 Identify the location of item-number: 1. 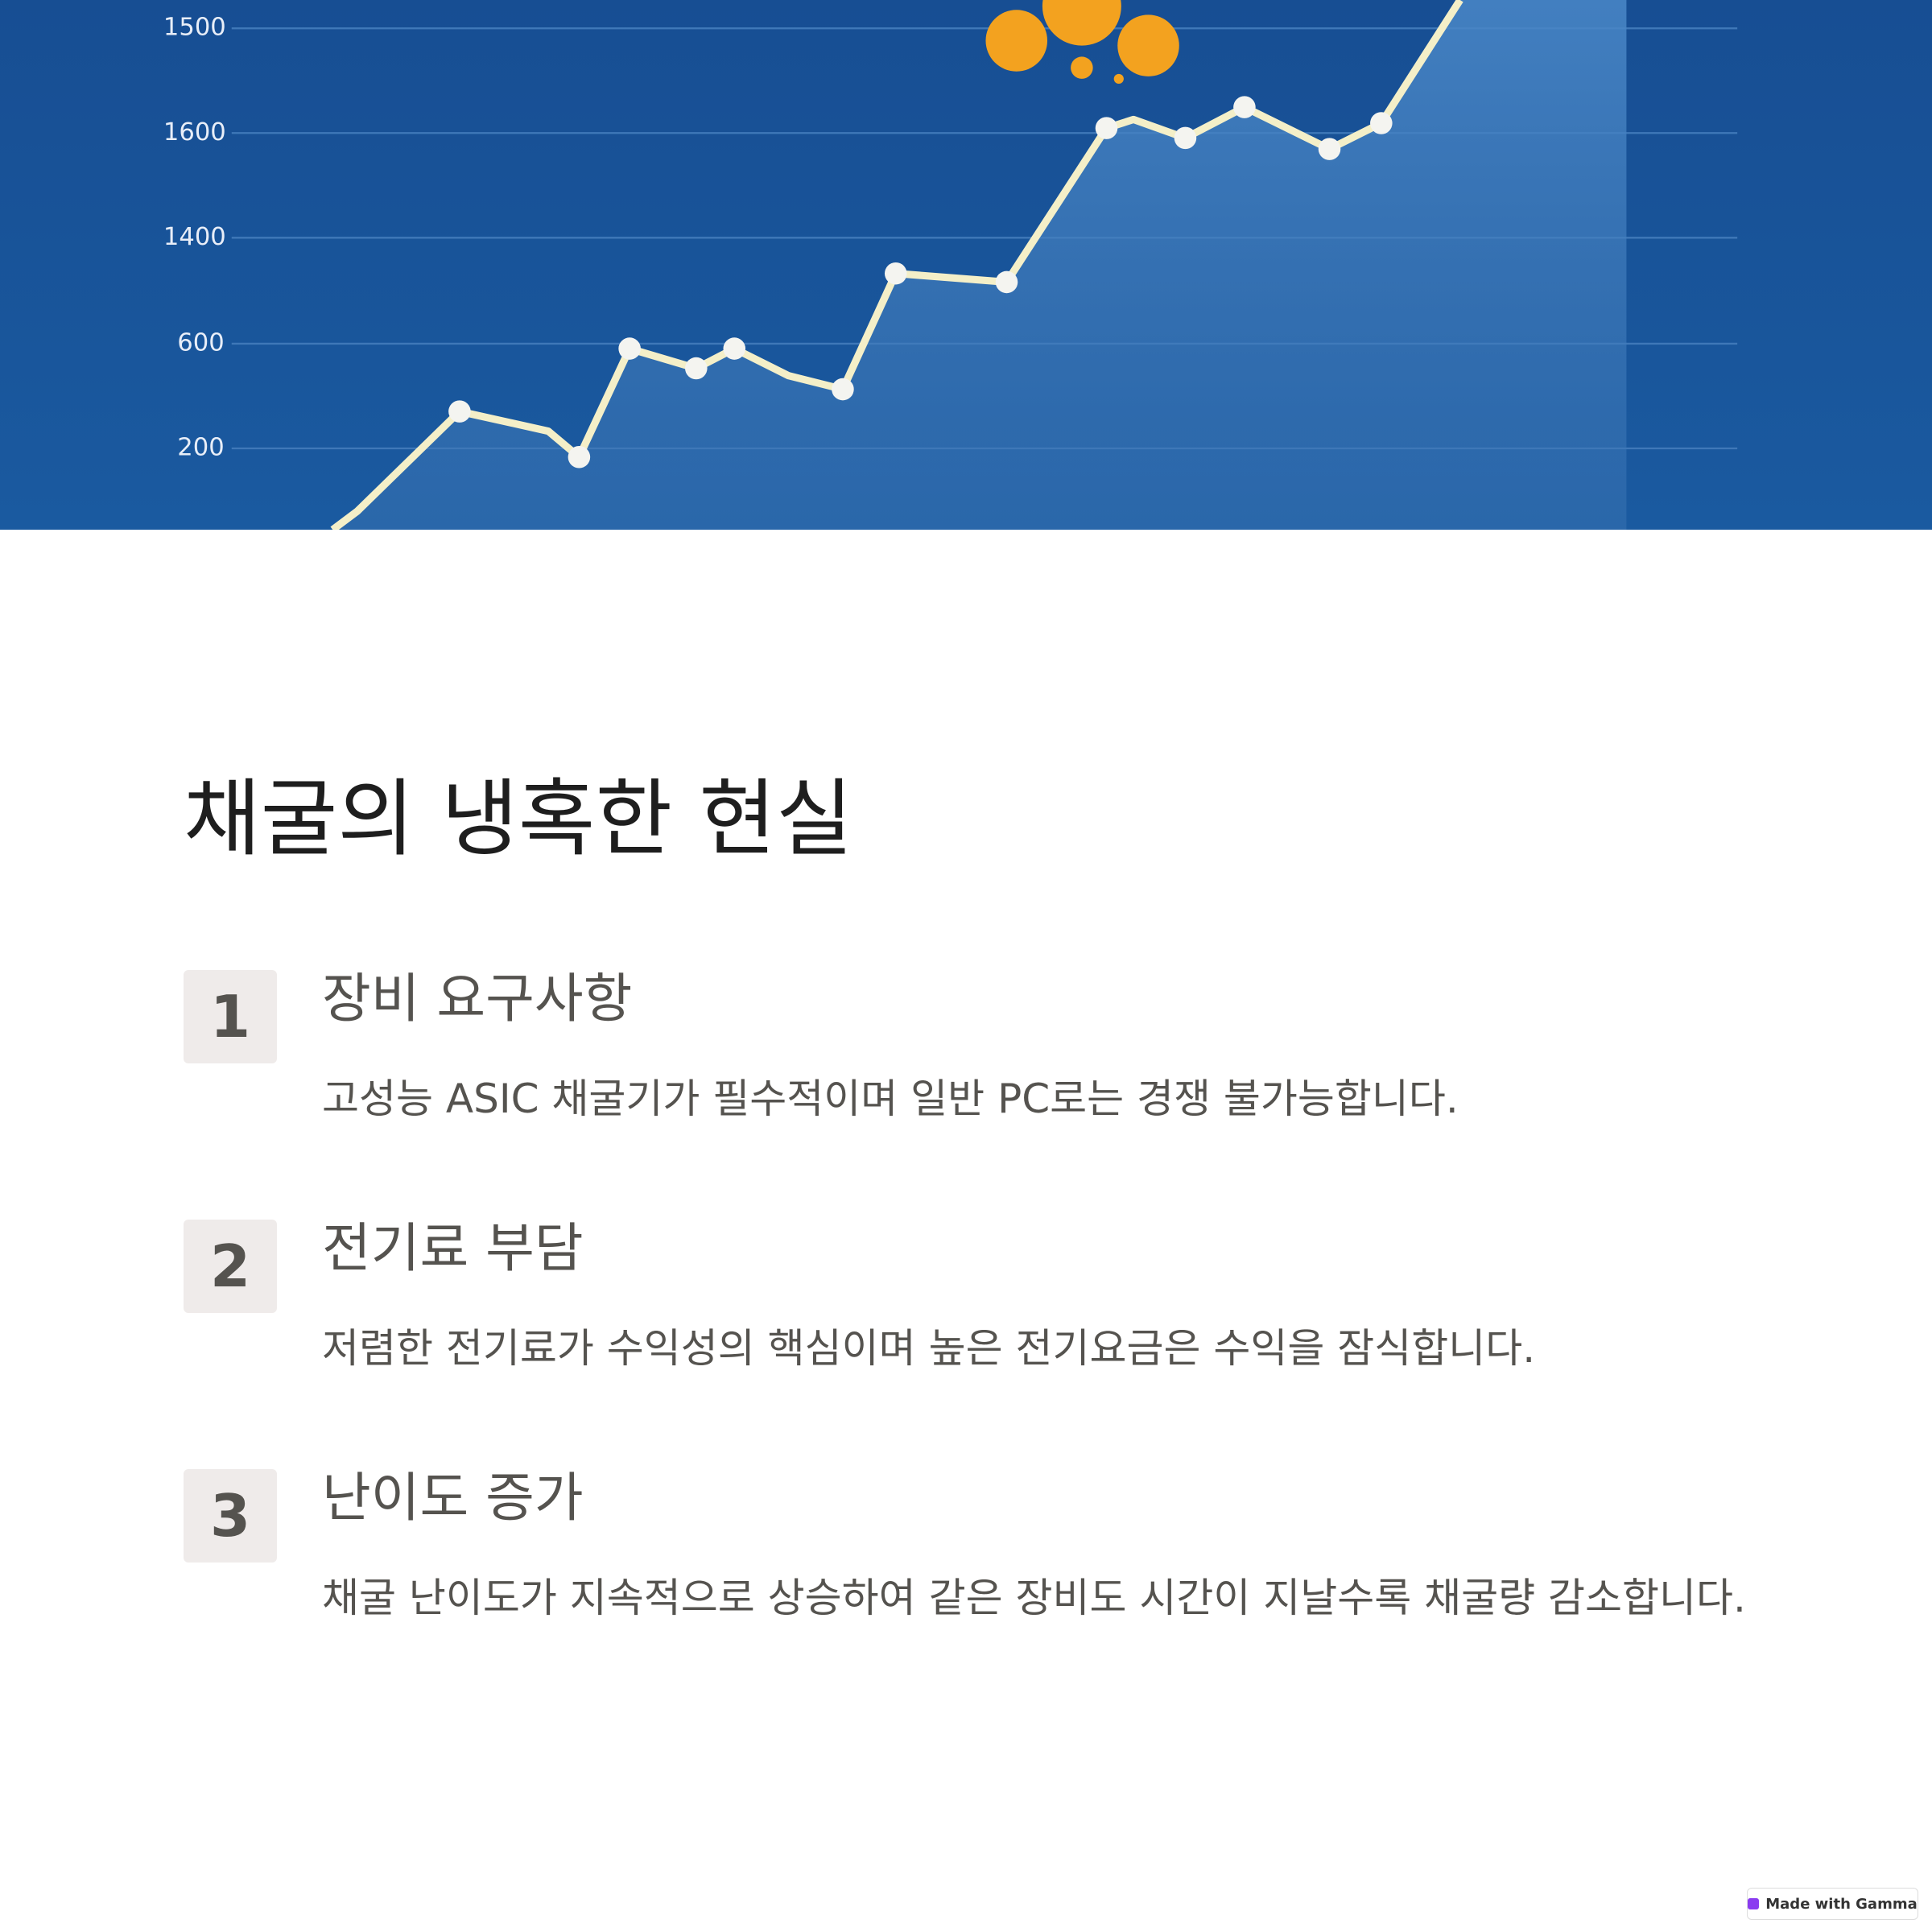
(231, 1016).